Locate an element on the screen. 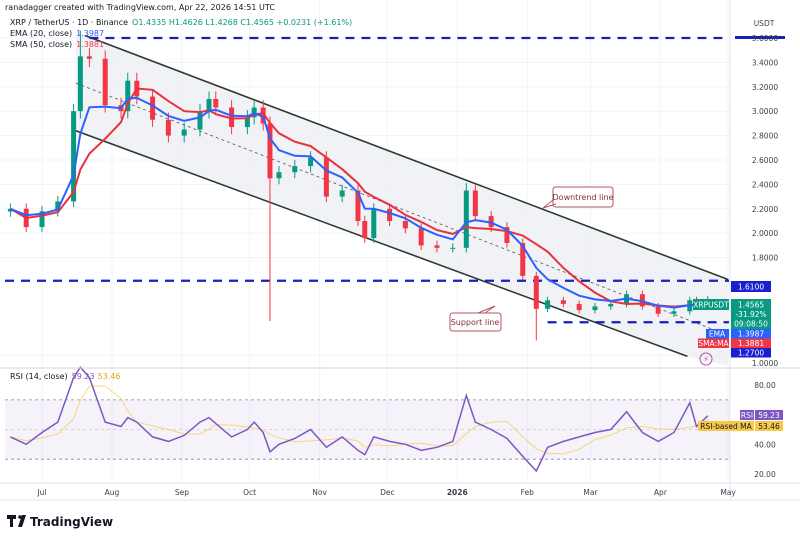  time-axis: Jul Aug Sep Oct Nov Dec 2026 Feb Mar Apr May is located at coordinates (386, 492).